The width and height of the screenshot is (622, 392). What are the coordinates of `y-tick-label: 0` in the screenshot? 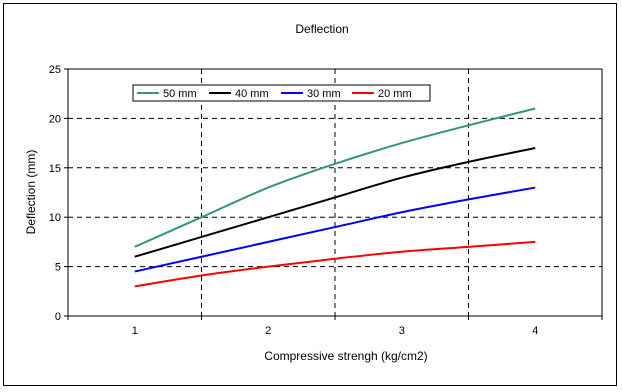 It's located at (58, 317).